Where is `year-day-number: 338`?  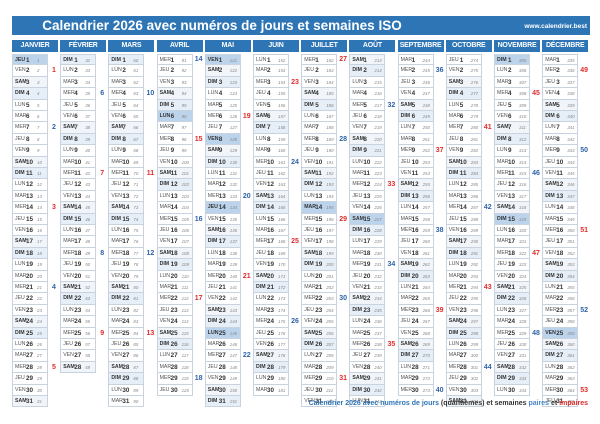
year-day-number: 338 is located at coordinates (571, 94).